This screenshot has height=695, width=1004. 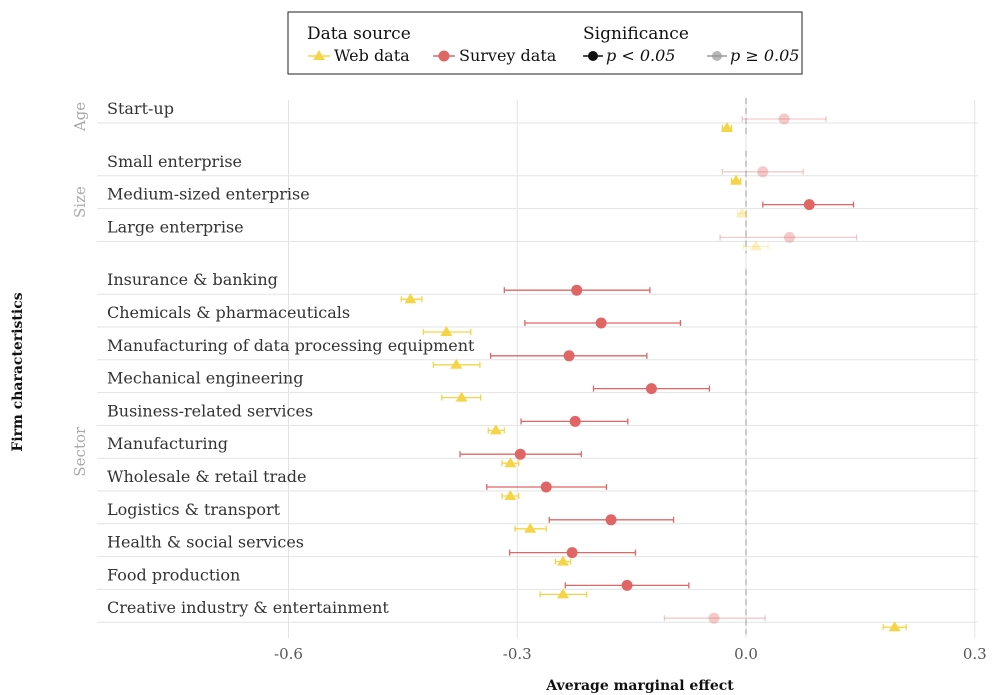 I want to click on row-label: Food production, so click(x=173, y=574).